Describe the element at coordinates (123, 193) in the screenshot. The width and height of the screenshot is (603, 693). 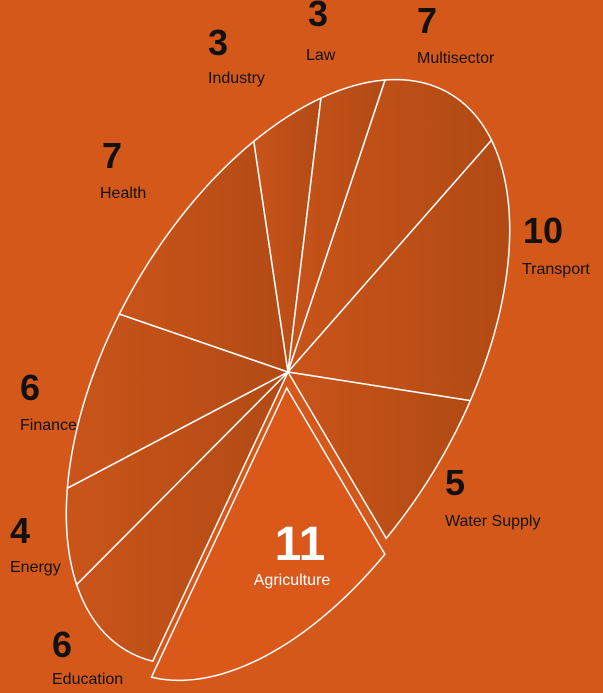
I see `category-label: Health` at that location.